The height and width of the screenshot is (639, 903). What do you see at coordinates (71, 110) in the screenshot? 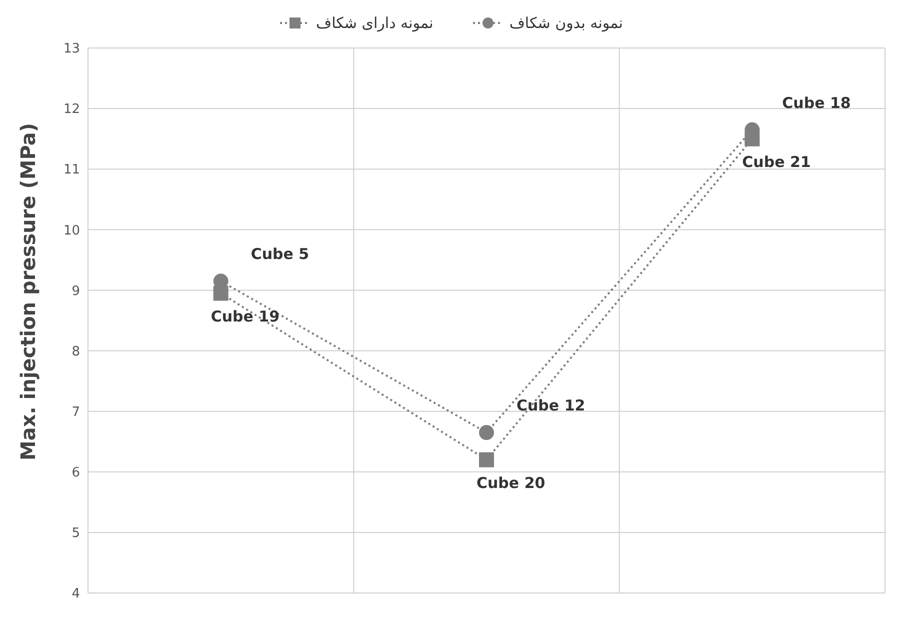
I see `y-tick-label: 12` at bounding box center [71, 110].